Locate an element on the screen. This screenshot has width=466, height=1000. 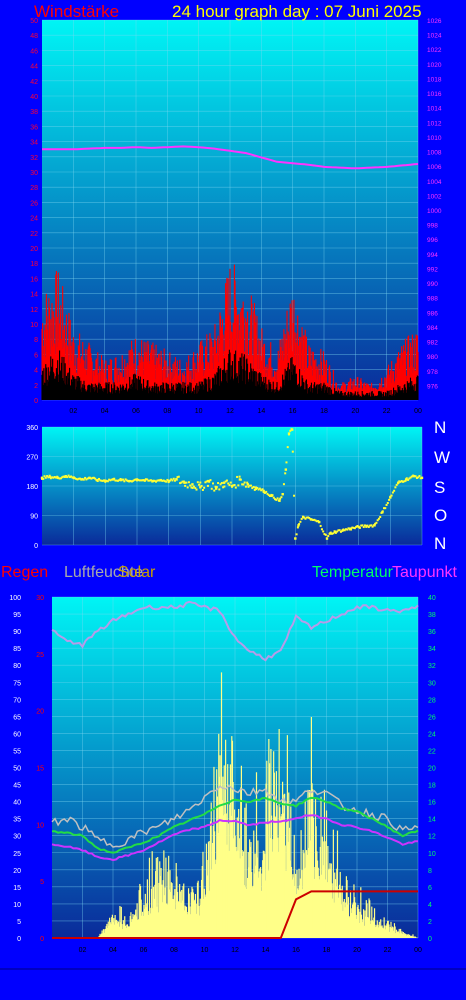
pressure-y-tick-label: 996 is located at coordinates (432, 240).